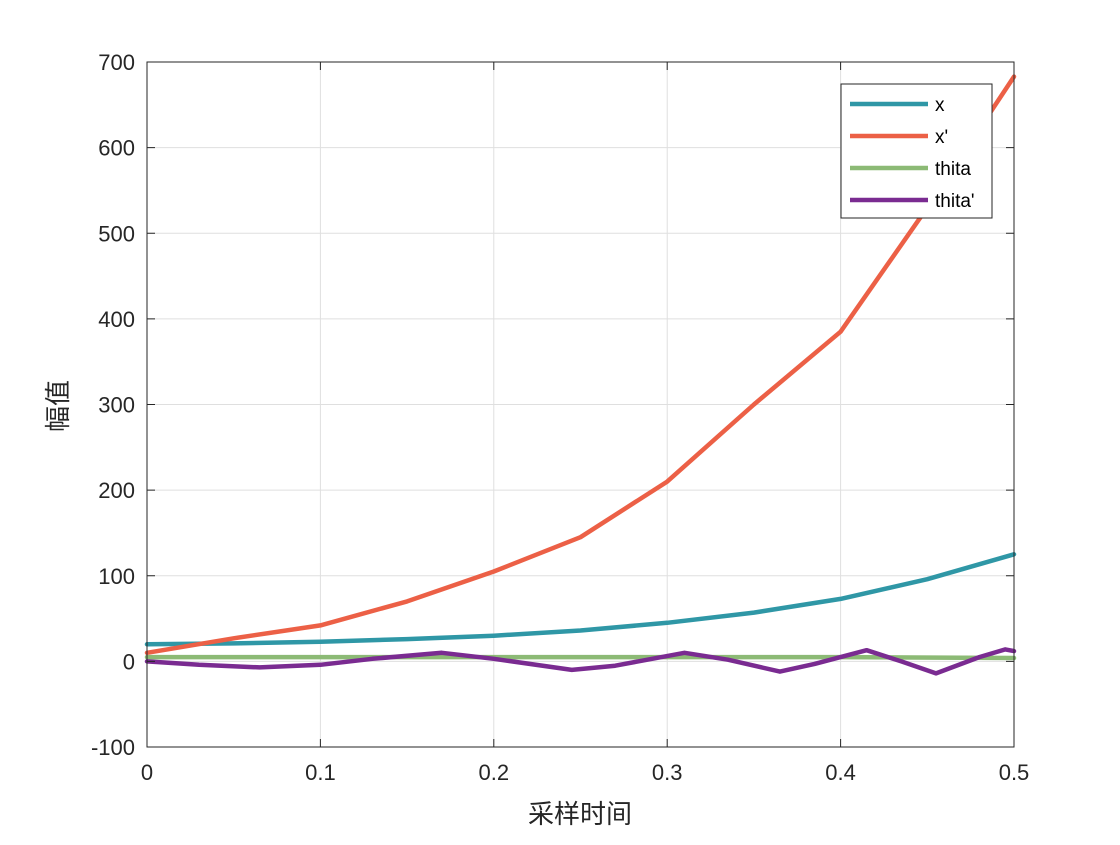  What do you see at coordinates (116, 490) in the screenshot?
I see `y-tick-label: 200` at bounding box center [116, 490].